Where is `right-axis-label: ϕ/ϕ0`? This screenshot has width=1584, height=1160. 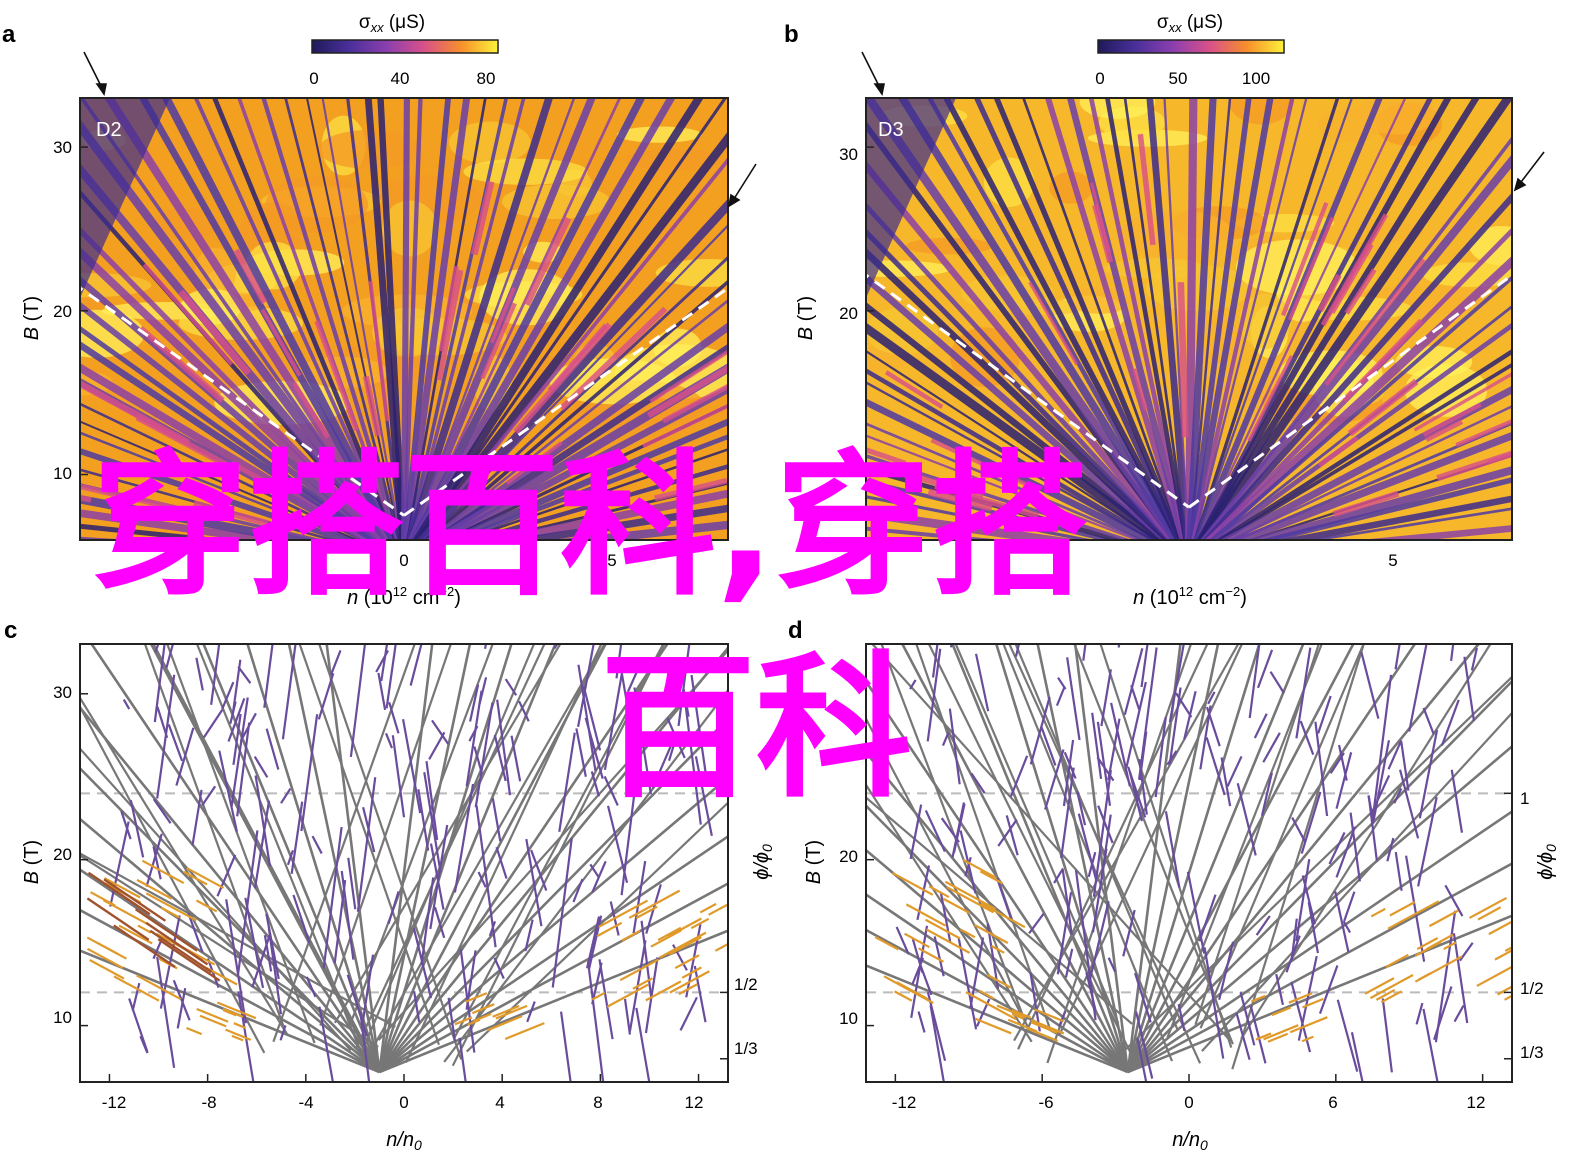 right-axis-label: ϕ/ϕ0 is located at coordinates (763, 862).